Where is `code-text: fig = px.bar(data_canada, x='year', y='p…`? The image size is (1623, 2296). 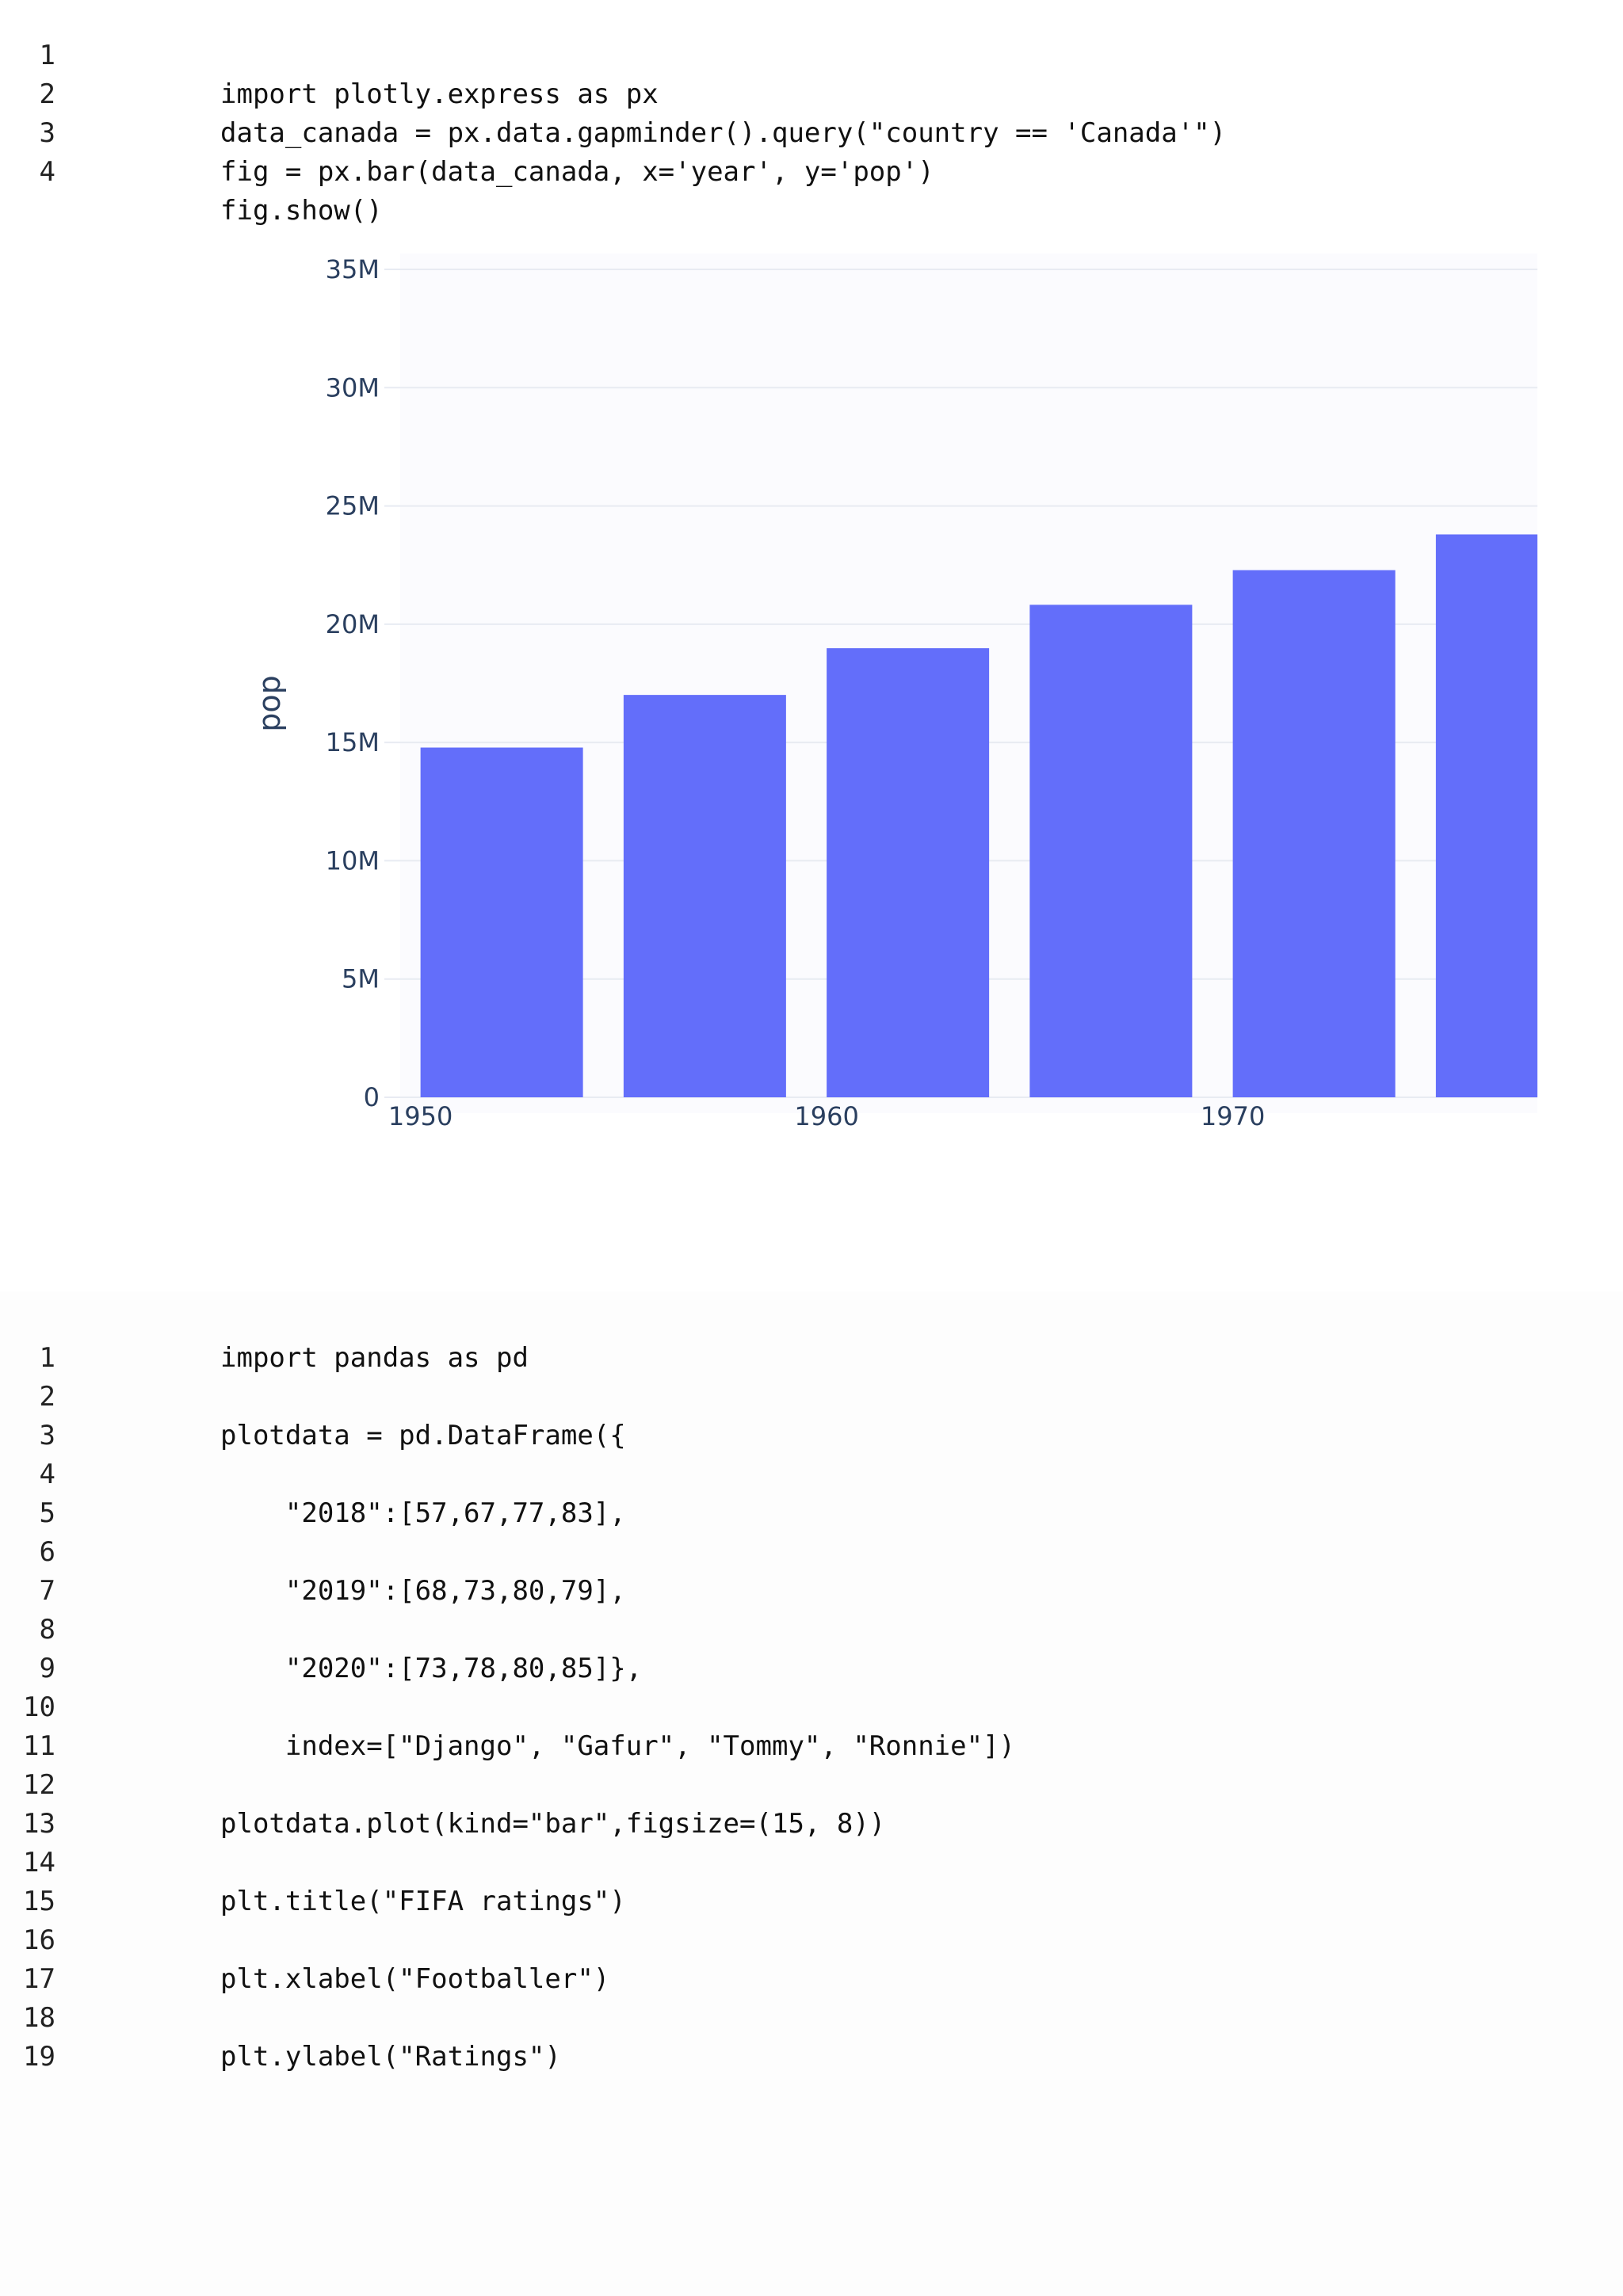
code-text: fig = px.bar(data_canada, x='year', y='p… is located at coordinates (577, 172).